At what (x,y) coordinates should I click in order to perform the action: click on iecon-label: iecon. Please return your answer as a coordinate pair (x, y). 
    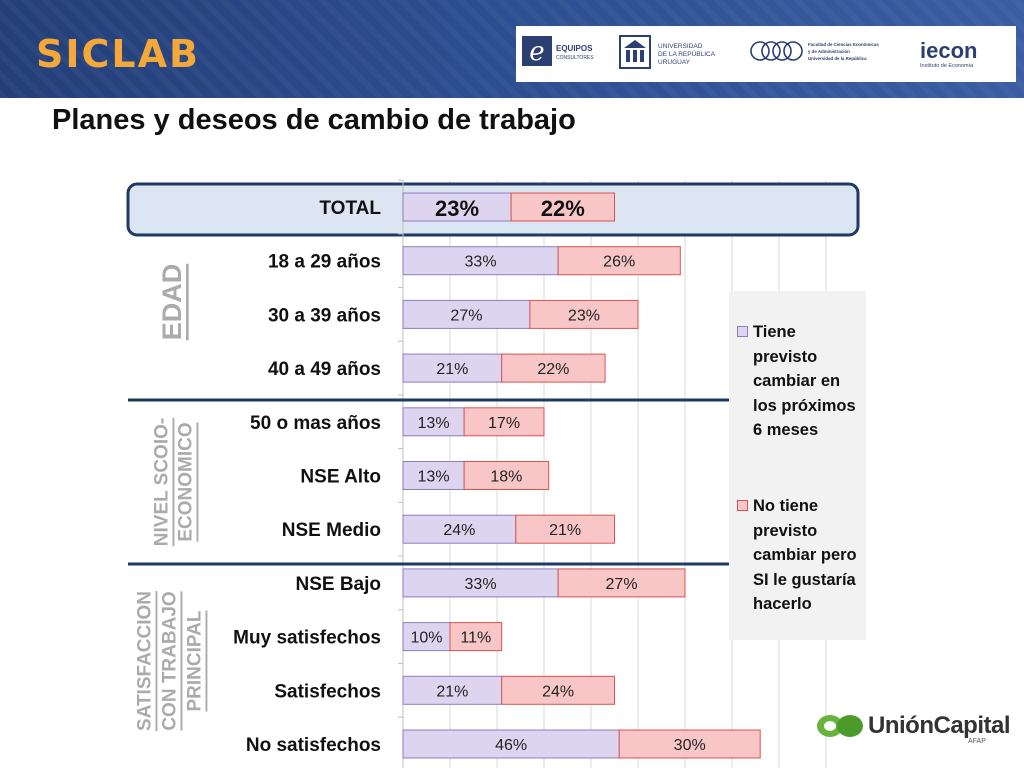
    Looking at the image, I should click on (948, 50).